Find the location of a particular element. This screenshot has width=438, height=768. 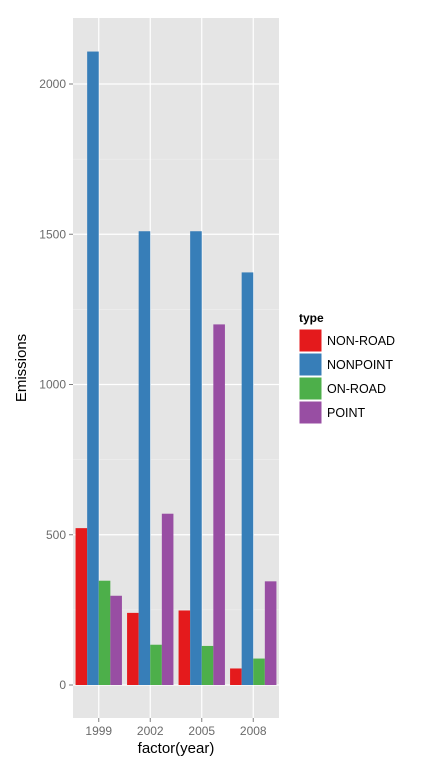

x-tick-label: 2002 is located at coordinates (150, 731).